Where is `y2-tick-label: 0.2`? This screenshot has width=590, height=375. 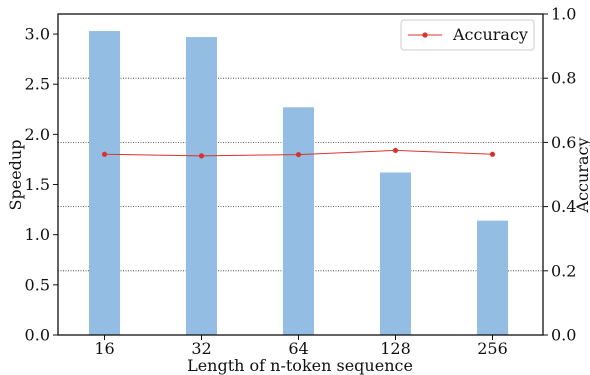
y2-tick-label: 0.2 is located at coordinates (563, 270).